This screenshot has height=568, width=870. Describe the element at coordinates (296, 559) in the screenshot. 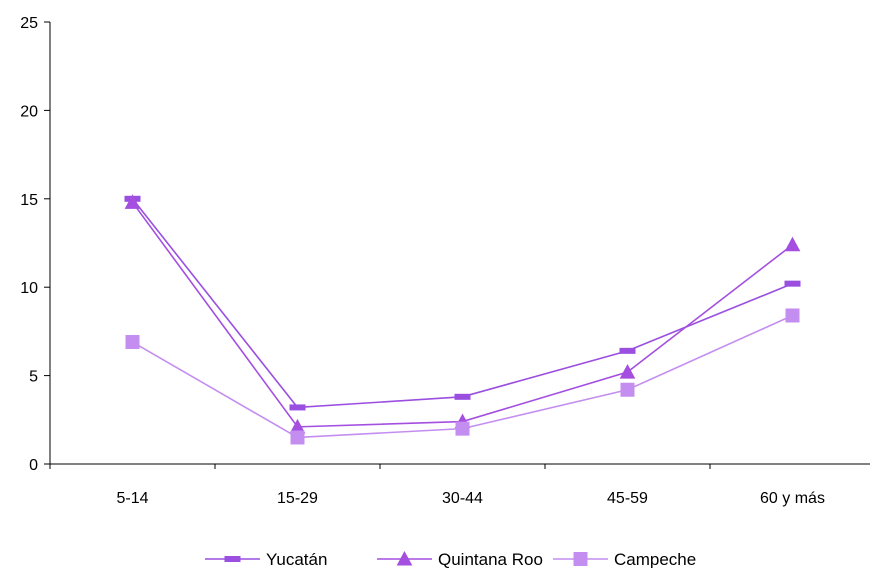

I see `legend-label: Yucatán` at that location.